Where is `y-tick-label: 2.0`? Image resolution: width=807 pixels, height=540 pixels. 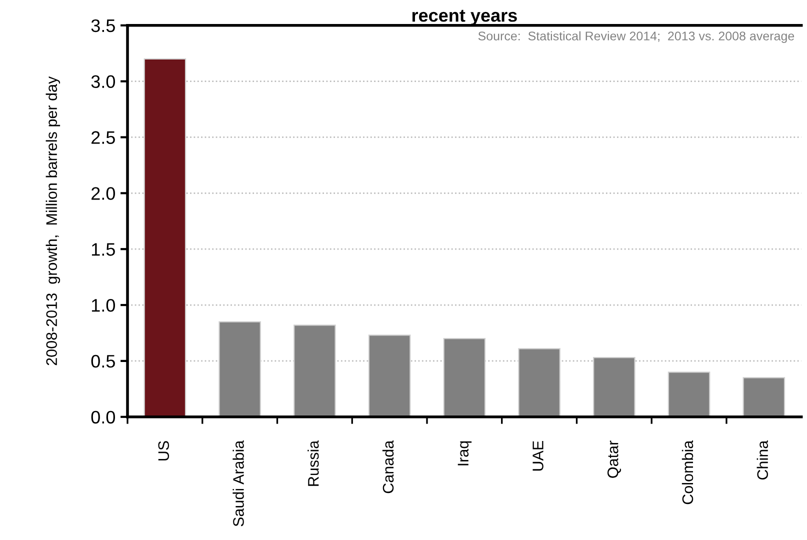 y-tick-label: 2.0 is located at coordinates (103, 193).